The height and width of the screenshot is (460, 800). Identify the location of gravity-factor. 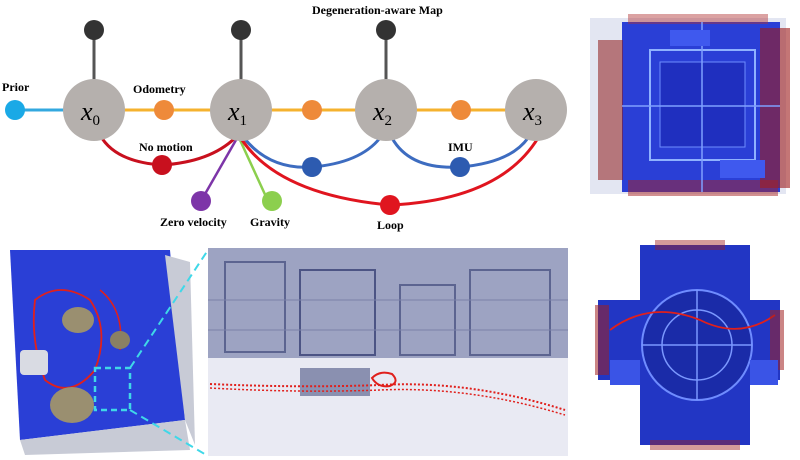
(272, 201).